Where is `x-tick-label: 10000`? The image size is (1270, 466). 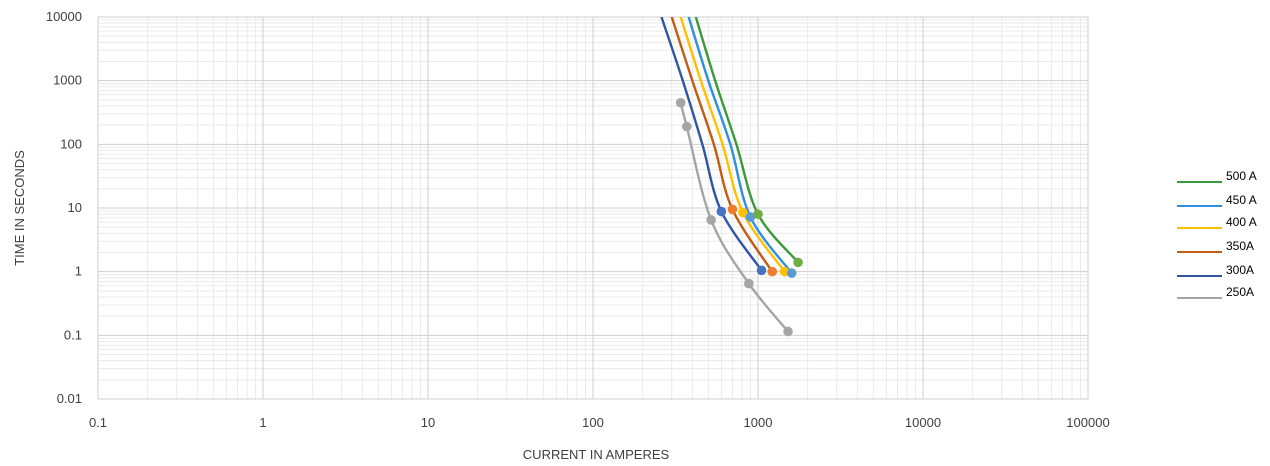
x-tick-label: 10000 is located at coordinates (923, 422).